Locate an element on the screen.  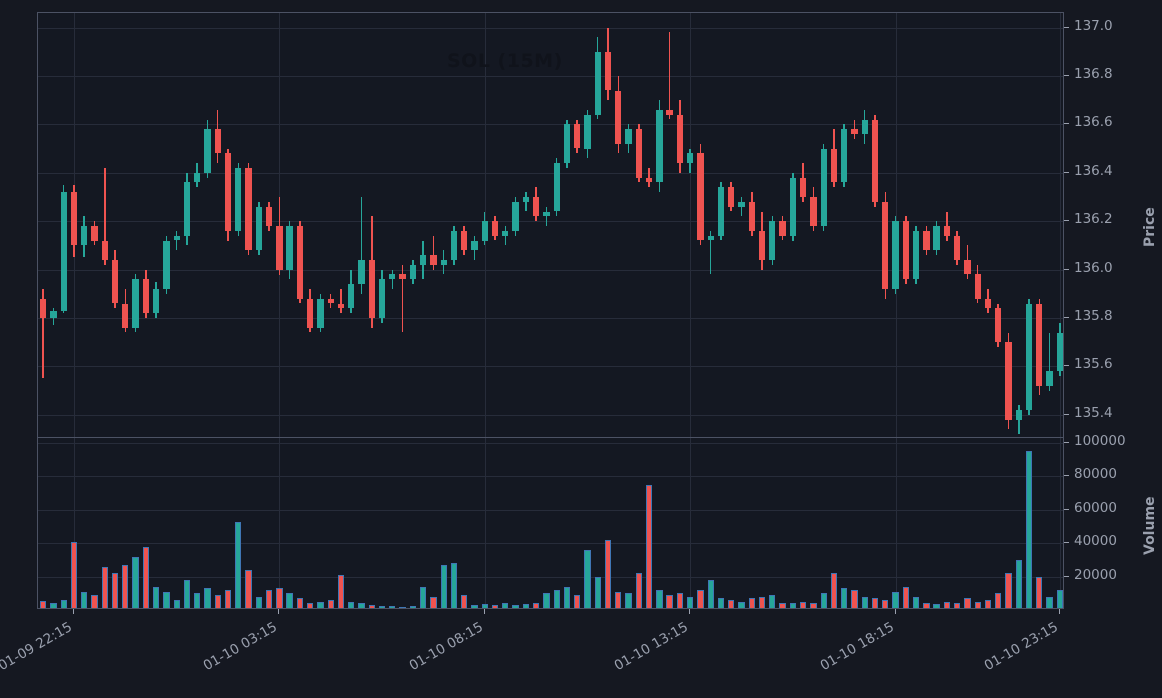
price-tick-label: 135.4 is located at coordinates (1093, 412).